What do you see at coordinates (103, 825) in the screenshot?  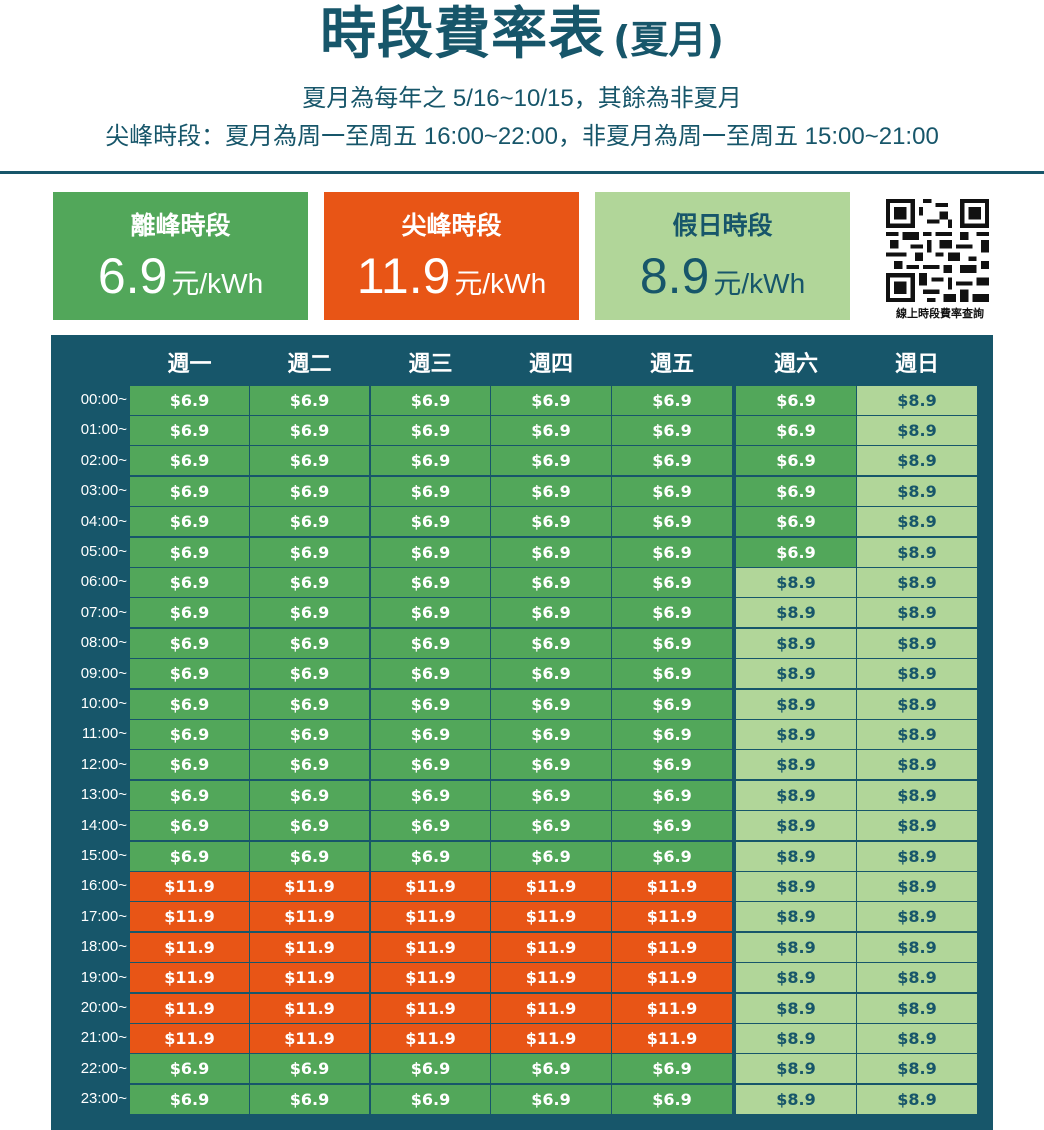 I see `time-label: 14:00~` at bounding box center [103, 825].